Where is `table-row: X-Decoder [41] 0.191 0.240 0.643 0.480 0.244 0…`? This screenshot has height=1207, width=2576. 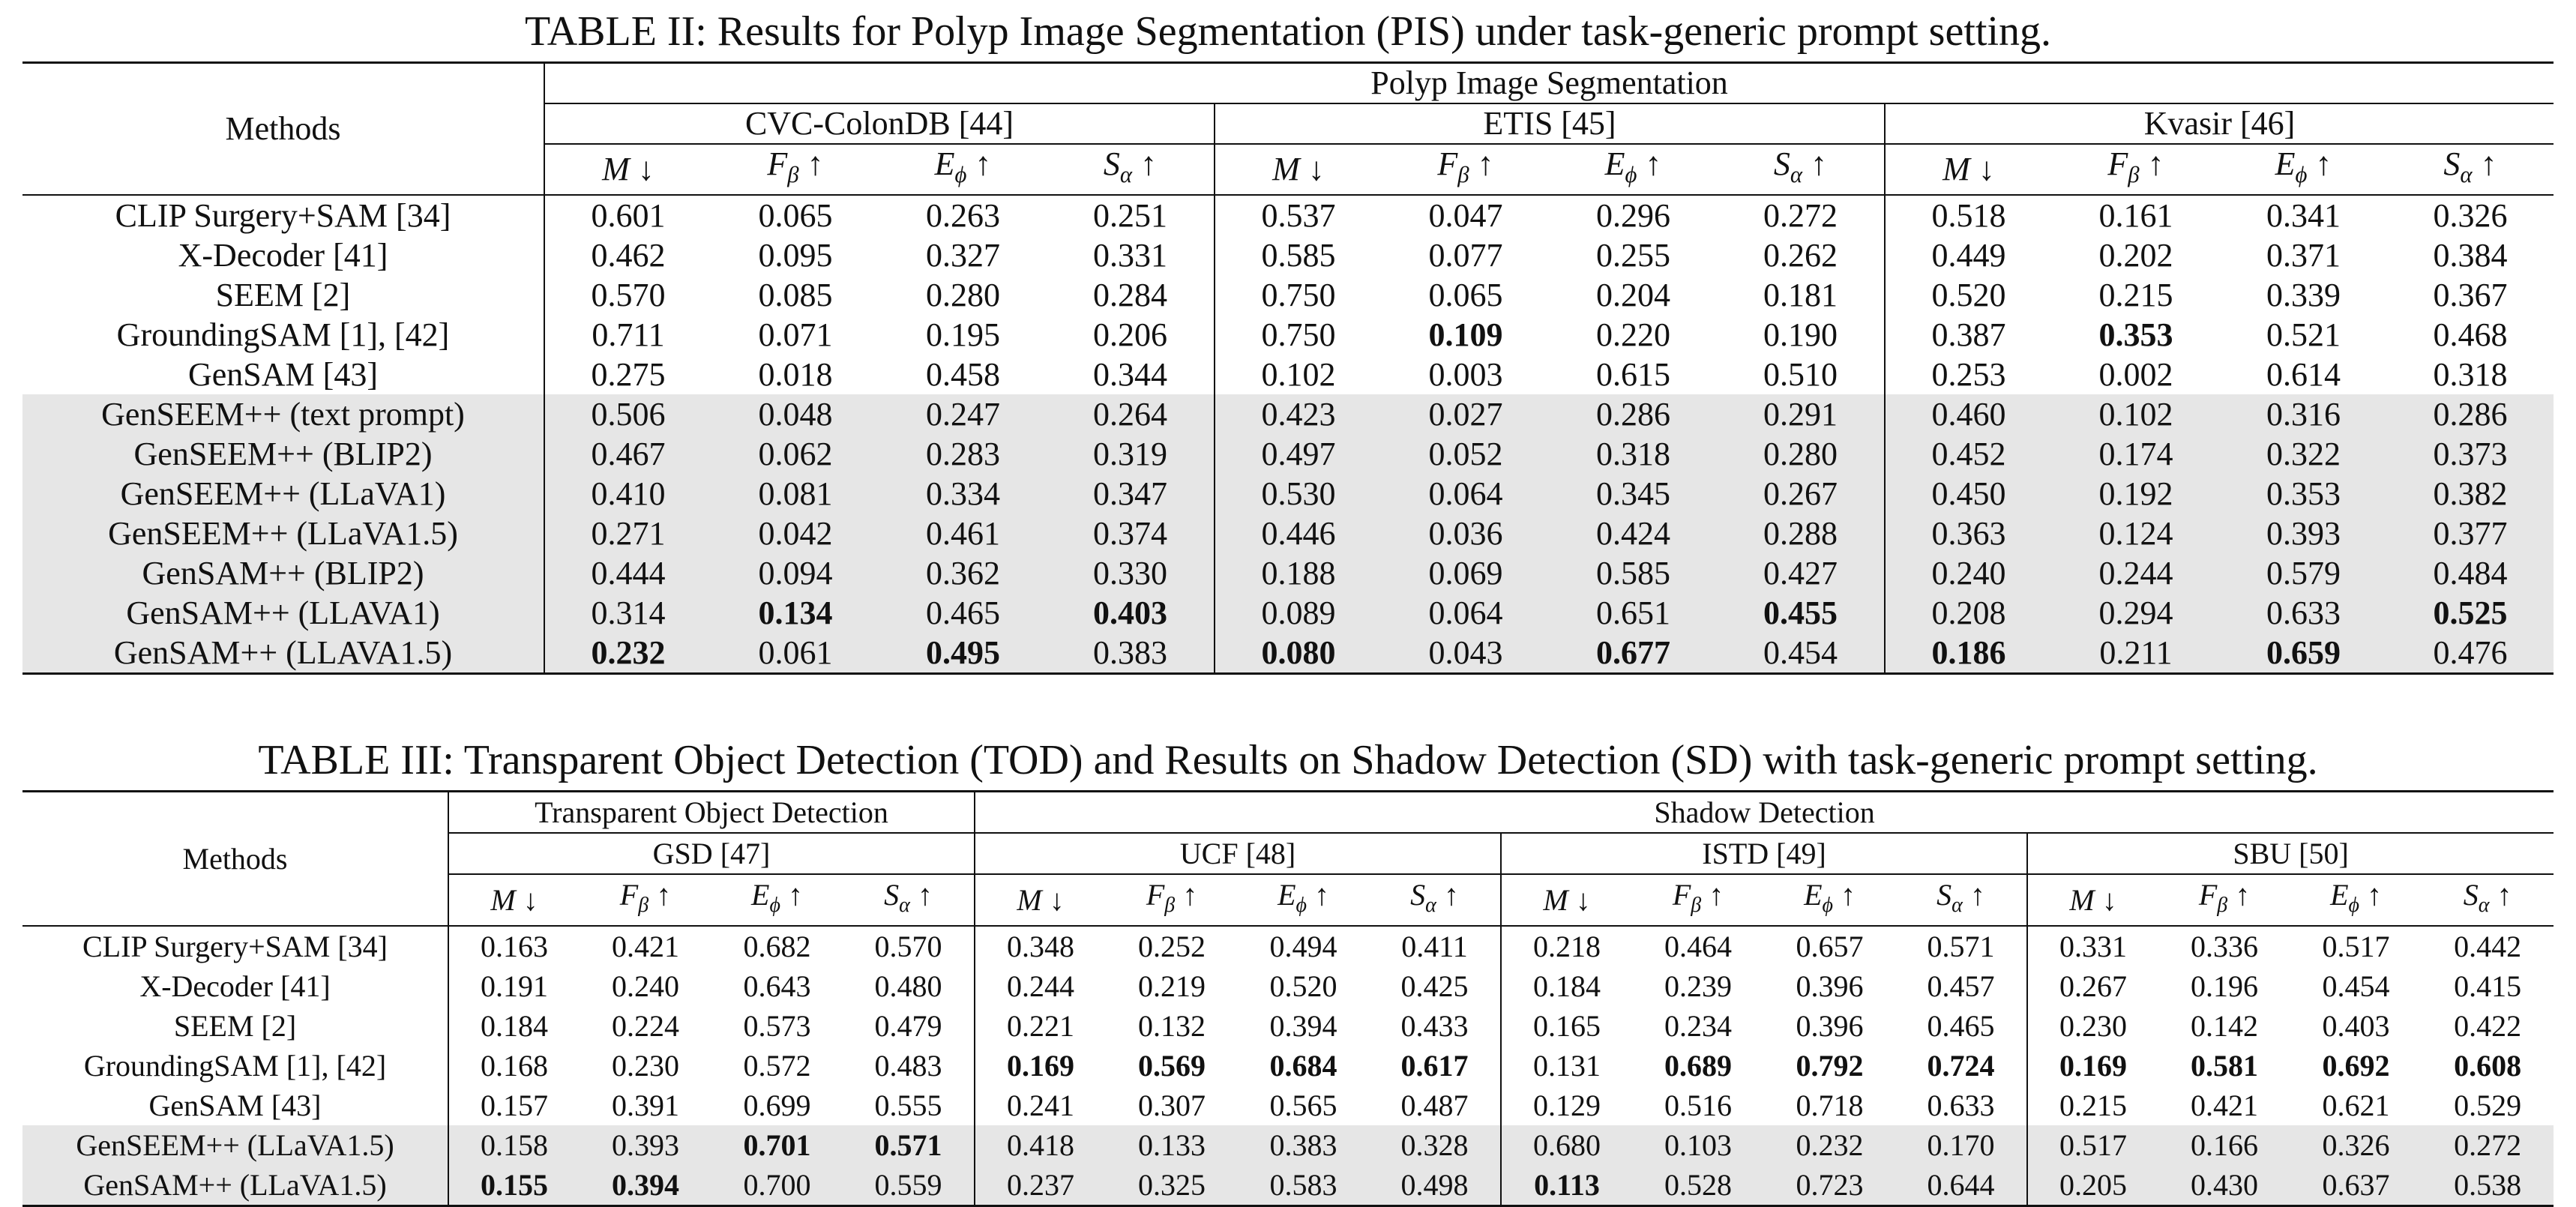 table-row: X-Decoder [41] 0.191 0.240 0.643 0.480 0.244 0… is located at coordinates (1288, 986).